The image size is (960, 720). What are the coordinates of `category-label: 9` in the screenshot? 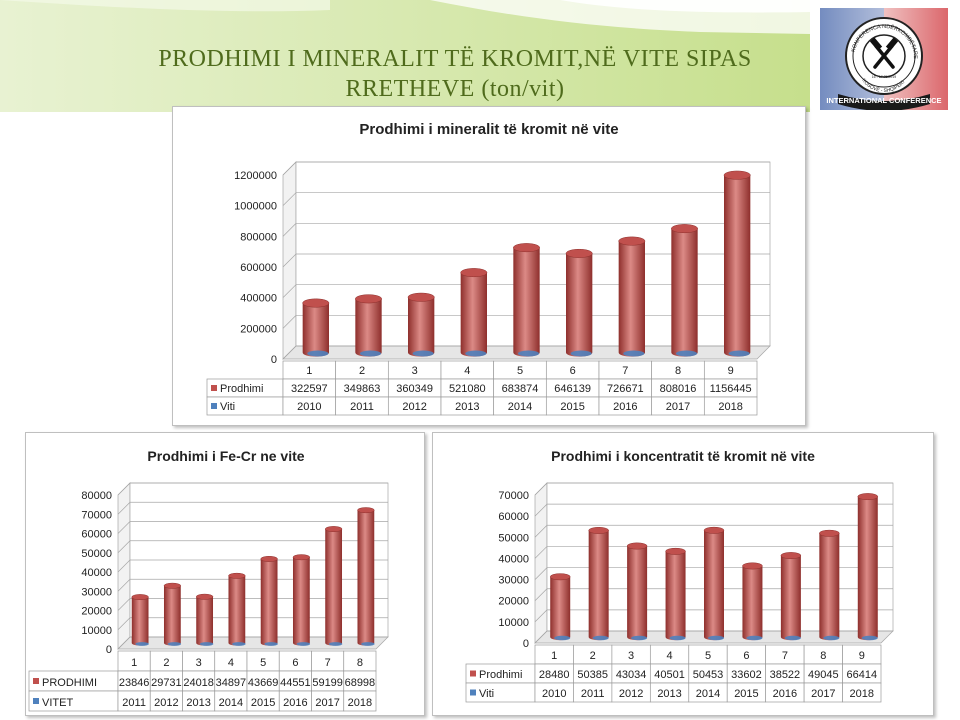 It's located at (862, 656).